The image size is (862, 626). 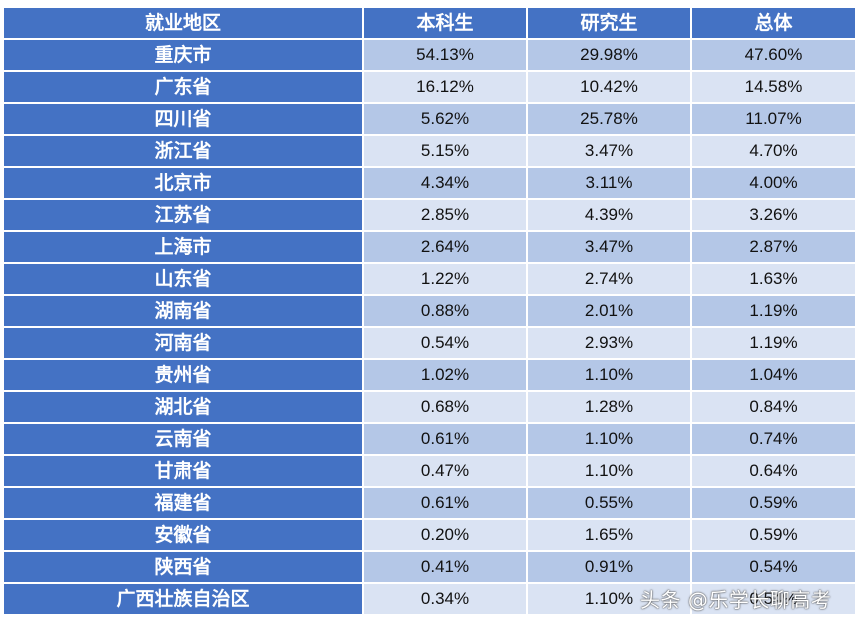 What do you see at coordinates (184, 24) in the screenshot?
I see `header-region: 就业地区` at bounding box center [184, 24].